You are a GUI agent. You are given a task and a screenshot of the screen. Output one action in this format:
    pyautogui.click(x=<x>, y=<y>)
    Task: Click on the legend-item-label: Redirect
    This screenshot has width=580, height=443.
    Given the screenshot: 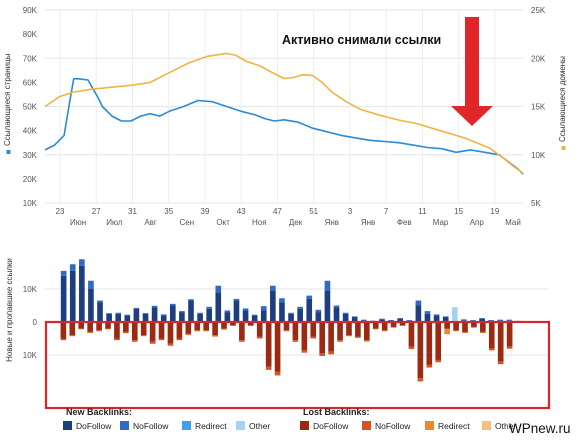 What is the action you would take?
    pyautogui.click(x=211, y=426)
    